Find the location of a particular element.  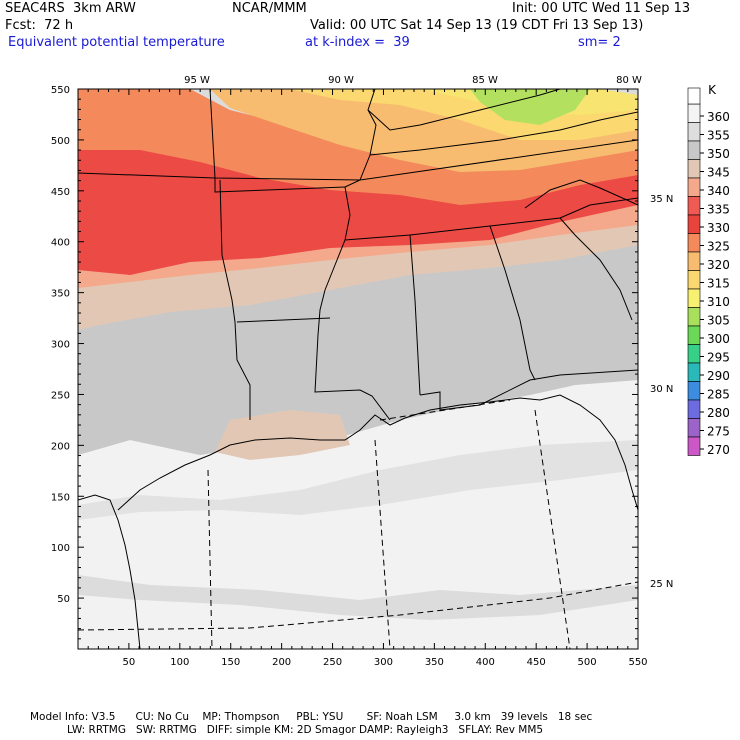

colorbar-label: 345 is located at coordinates (718, 173).